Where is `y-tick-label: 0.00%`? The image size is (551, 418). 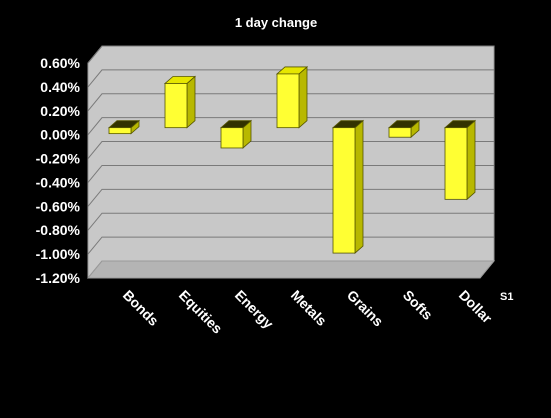
y-tick-label: 0.00% is located at coordinates (60, 135).